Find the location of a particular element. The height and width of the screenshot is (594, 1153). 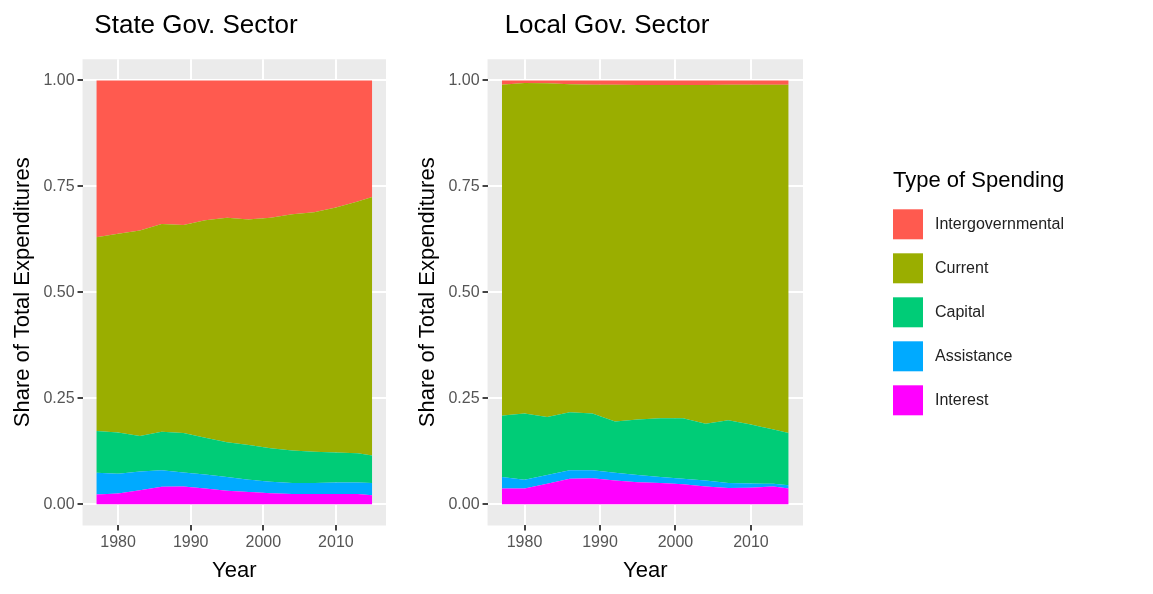

legend-label: Interest is located at coordinates (962, 399).